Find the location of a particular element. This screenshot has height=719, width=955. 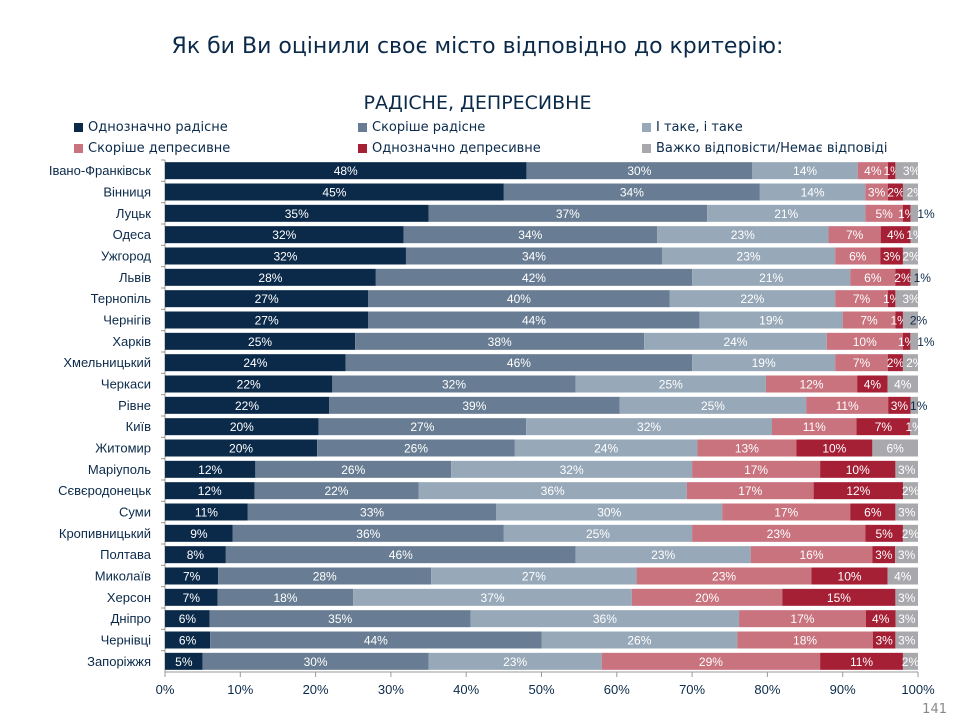

data-label: 5% is located at coordinates (884, 534).